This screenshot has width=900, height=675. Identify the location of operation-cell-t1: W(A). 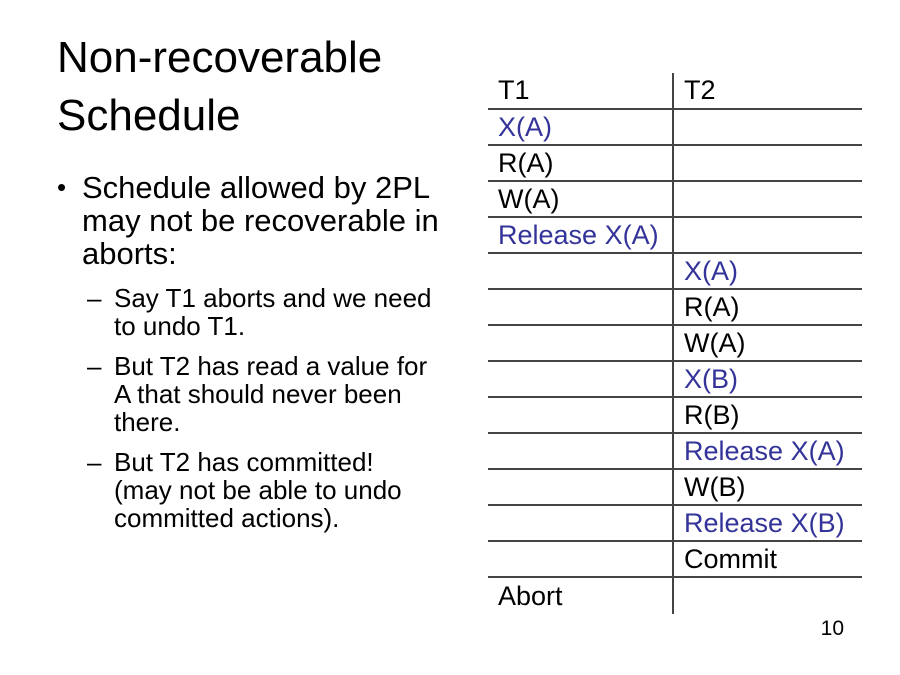
(581, 199).